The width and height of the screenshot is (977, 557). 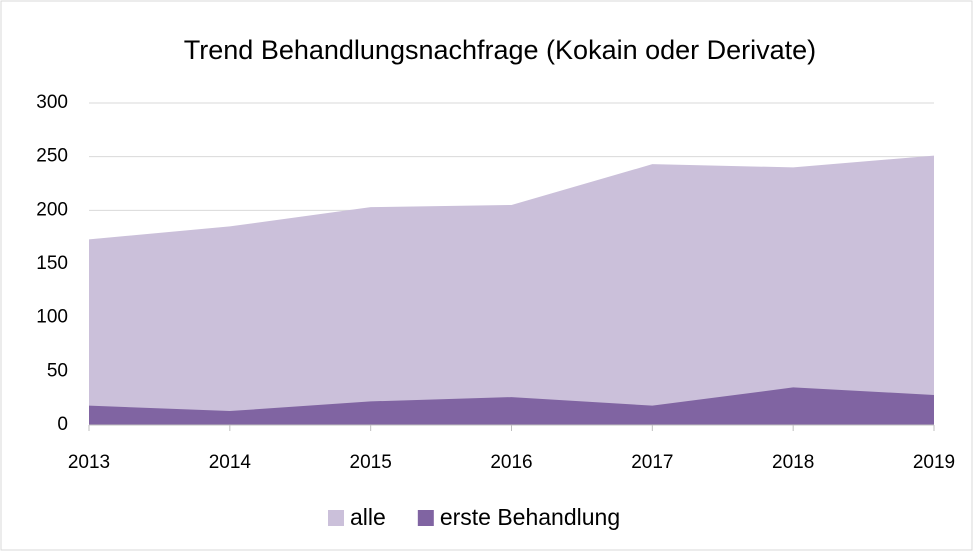 I want to click on x-tick-label: 2017, so click(x=652, y=462).